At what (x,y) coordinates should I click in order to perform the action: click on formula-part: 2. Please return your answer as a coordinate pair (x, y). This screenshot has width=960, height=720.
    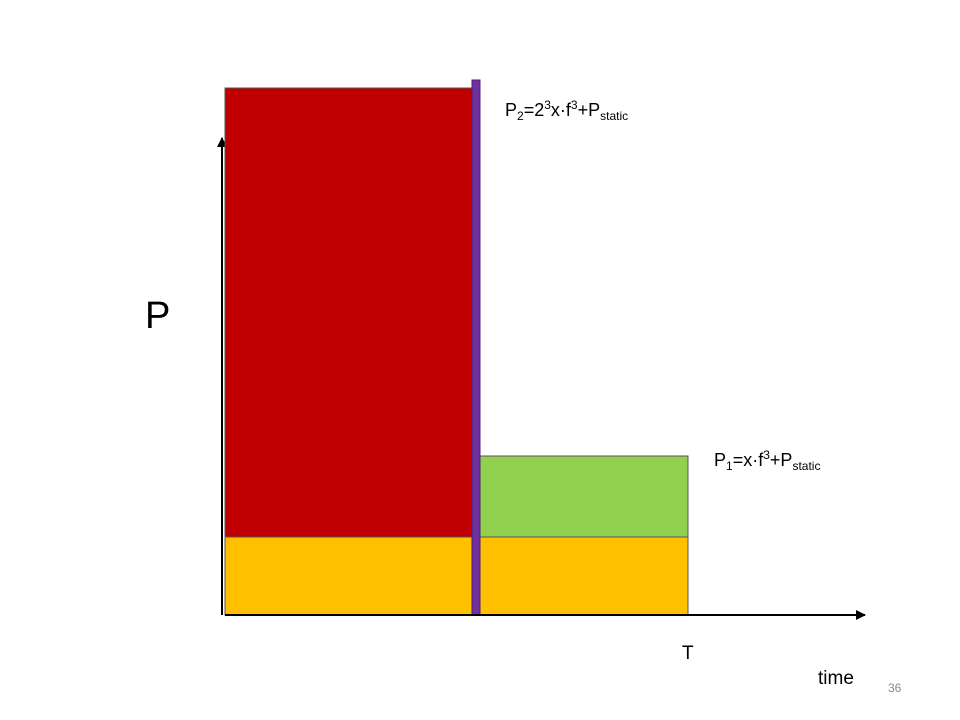
    Looking at the image, I should click on (520, 116).